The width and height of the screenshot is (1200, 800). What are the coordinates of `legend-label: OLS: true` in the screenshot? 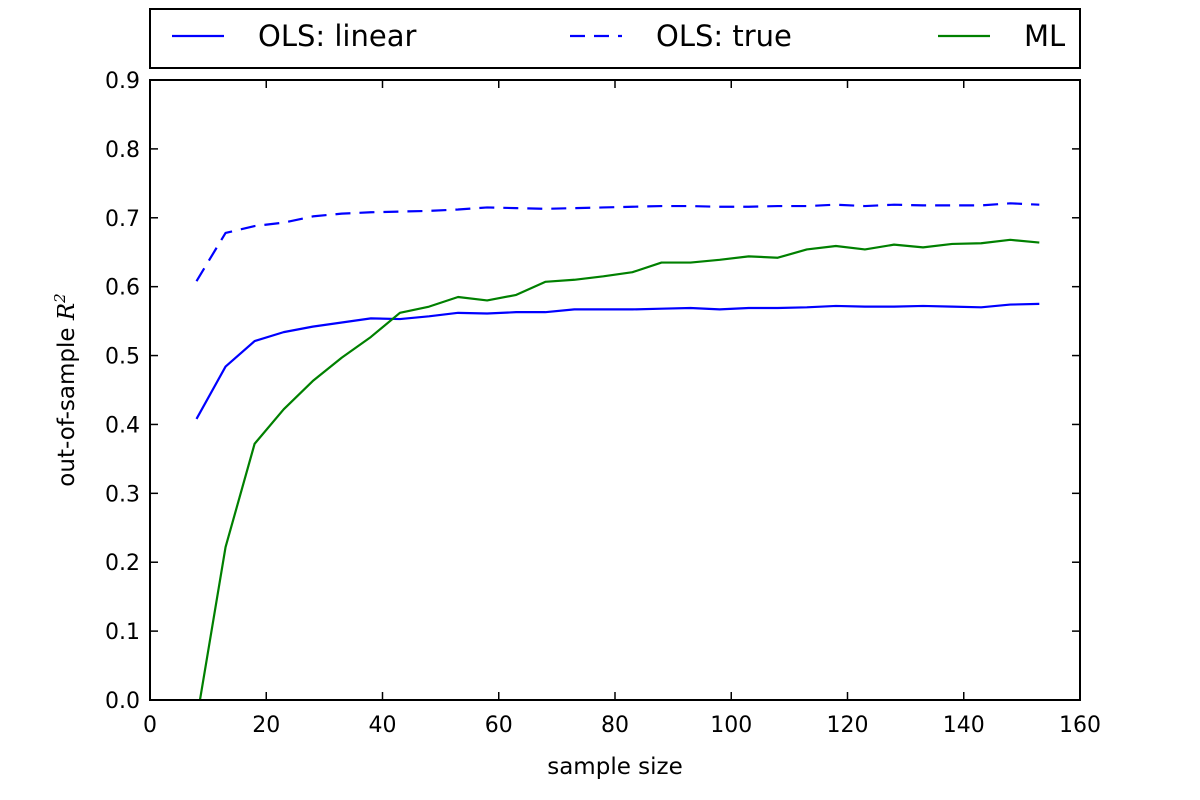 It's located at (724, 36).